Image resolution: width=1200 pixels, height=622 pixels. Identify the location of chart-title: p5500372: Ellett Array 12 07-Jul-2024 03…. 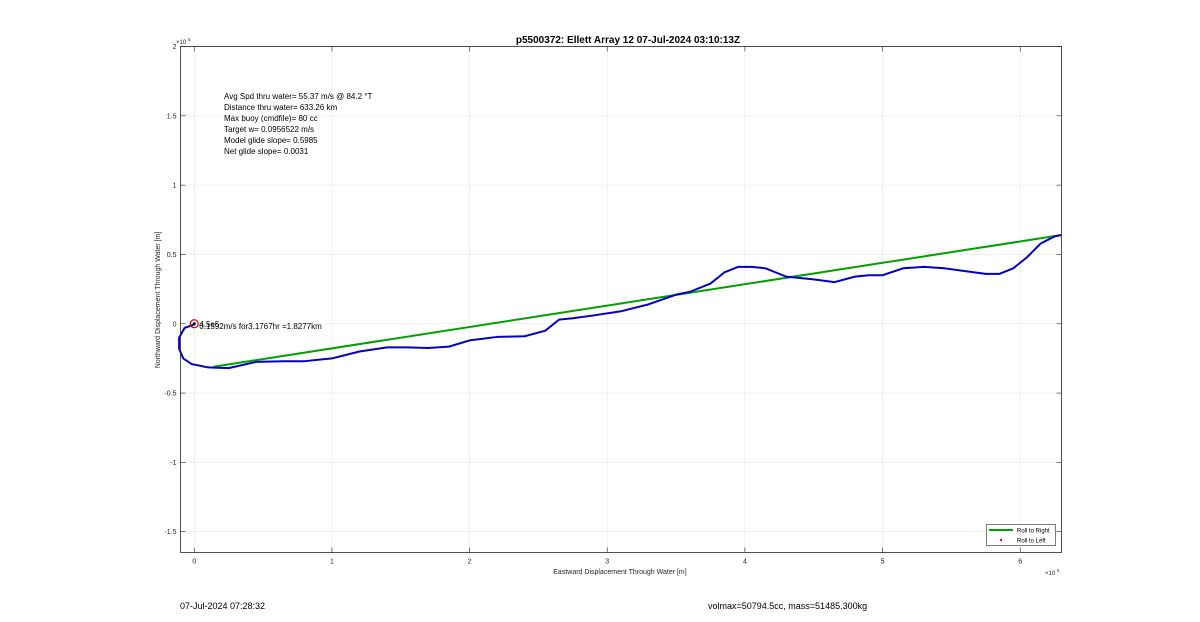
(628, 40).